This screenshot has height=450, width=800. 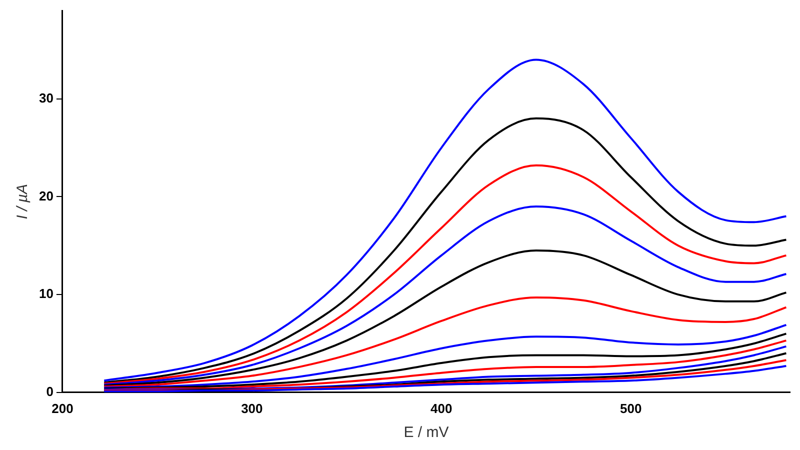 I want to click on x-tick-label: 200, so click(x=63, y=408).